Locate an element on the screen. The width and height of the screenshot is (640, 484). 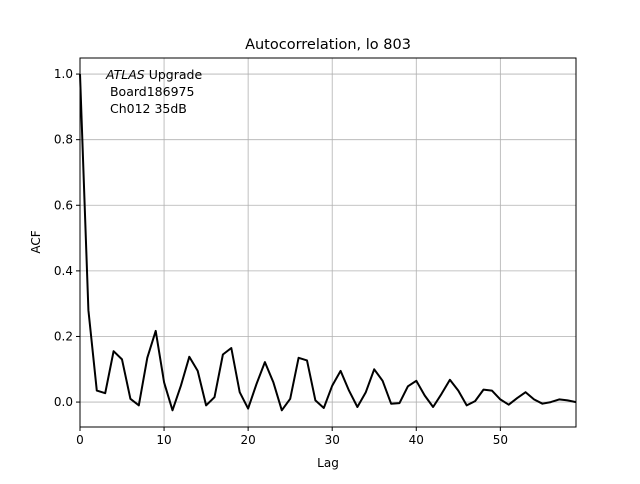
x-tick-label: 40 is located at coordinates (416, 440).